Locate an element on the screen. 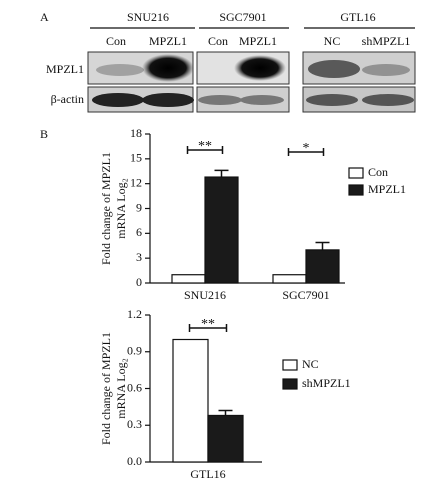 This screenshot has width=441, height=484. y-tick-label: 12 is located at coordinates (136, 182).